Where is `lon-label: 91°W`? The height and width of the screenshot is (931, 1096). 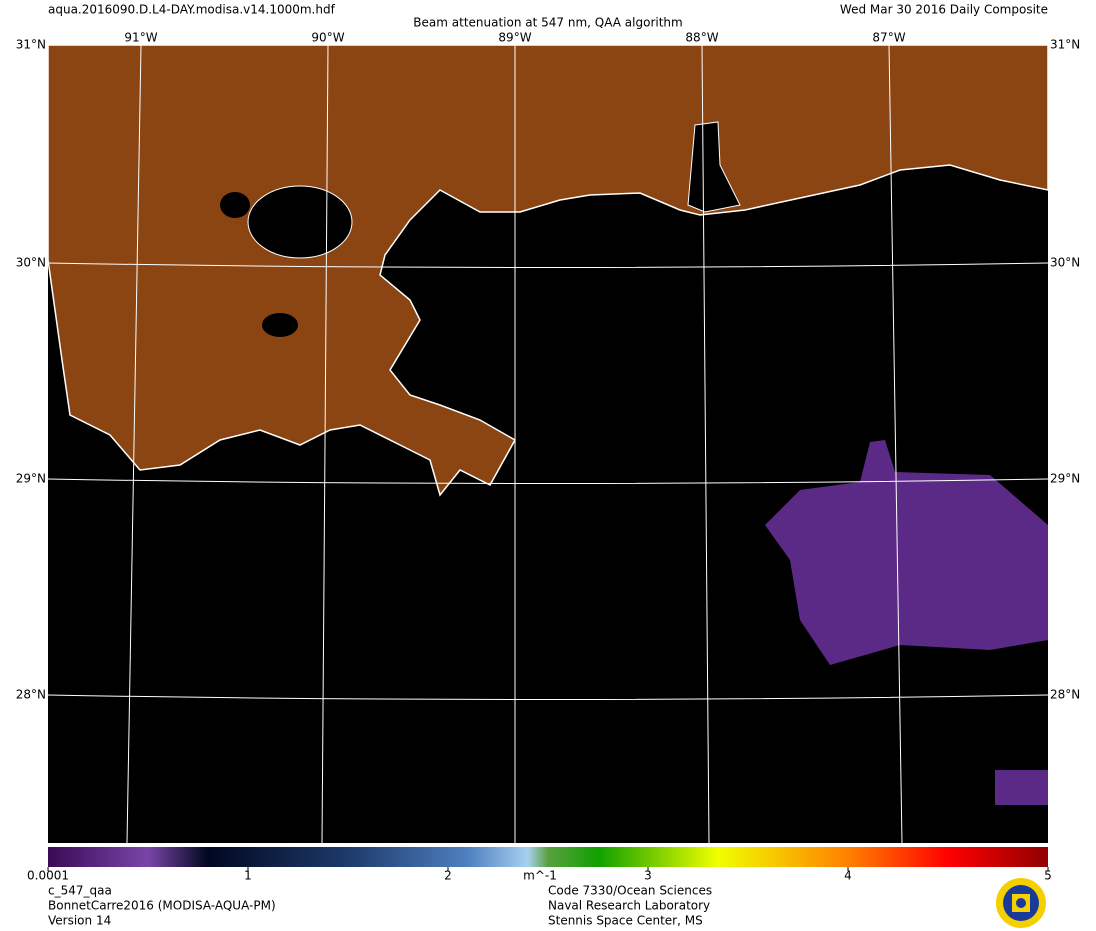
lon-label: 91°W is located at coordinates (140, 38).